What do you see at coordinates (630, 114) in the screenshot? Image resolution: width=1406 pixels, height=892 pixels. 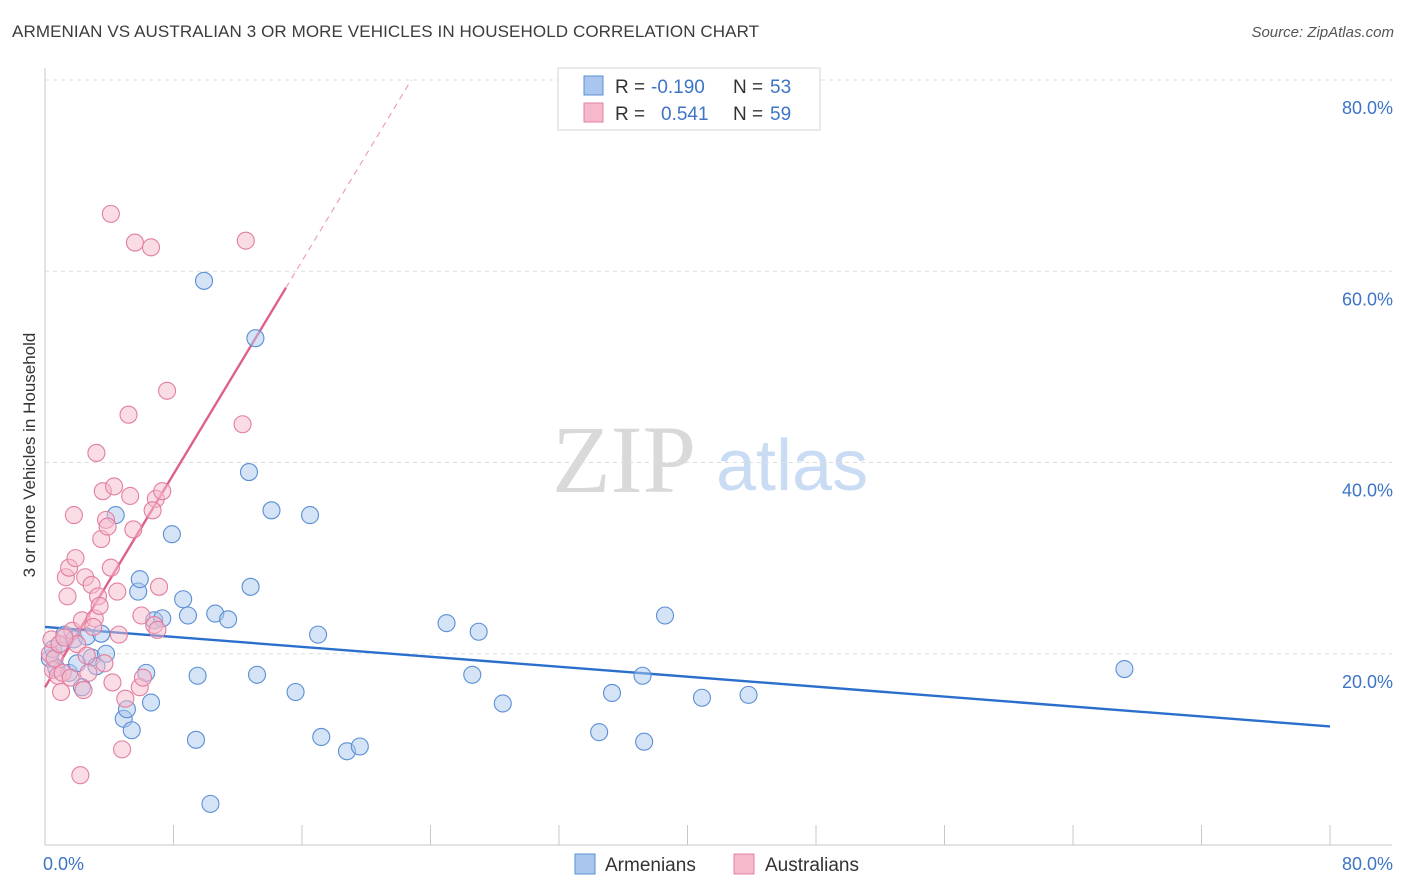 I see `legend-r-label-australians: R =` at bounding box center [630, 114].